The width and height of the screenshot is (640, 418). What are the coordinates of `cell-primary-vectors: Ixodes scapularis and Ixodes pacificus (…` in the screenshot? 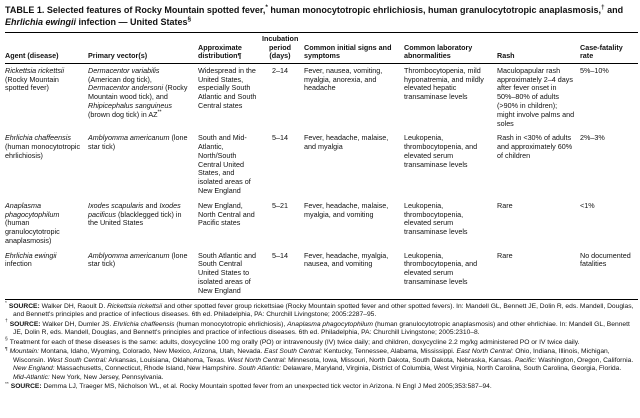 It's located at (135, 214).